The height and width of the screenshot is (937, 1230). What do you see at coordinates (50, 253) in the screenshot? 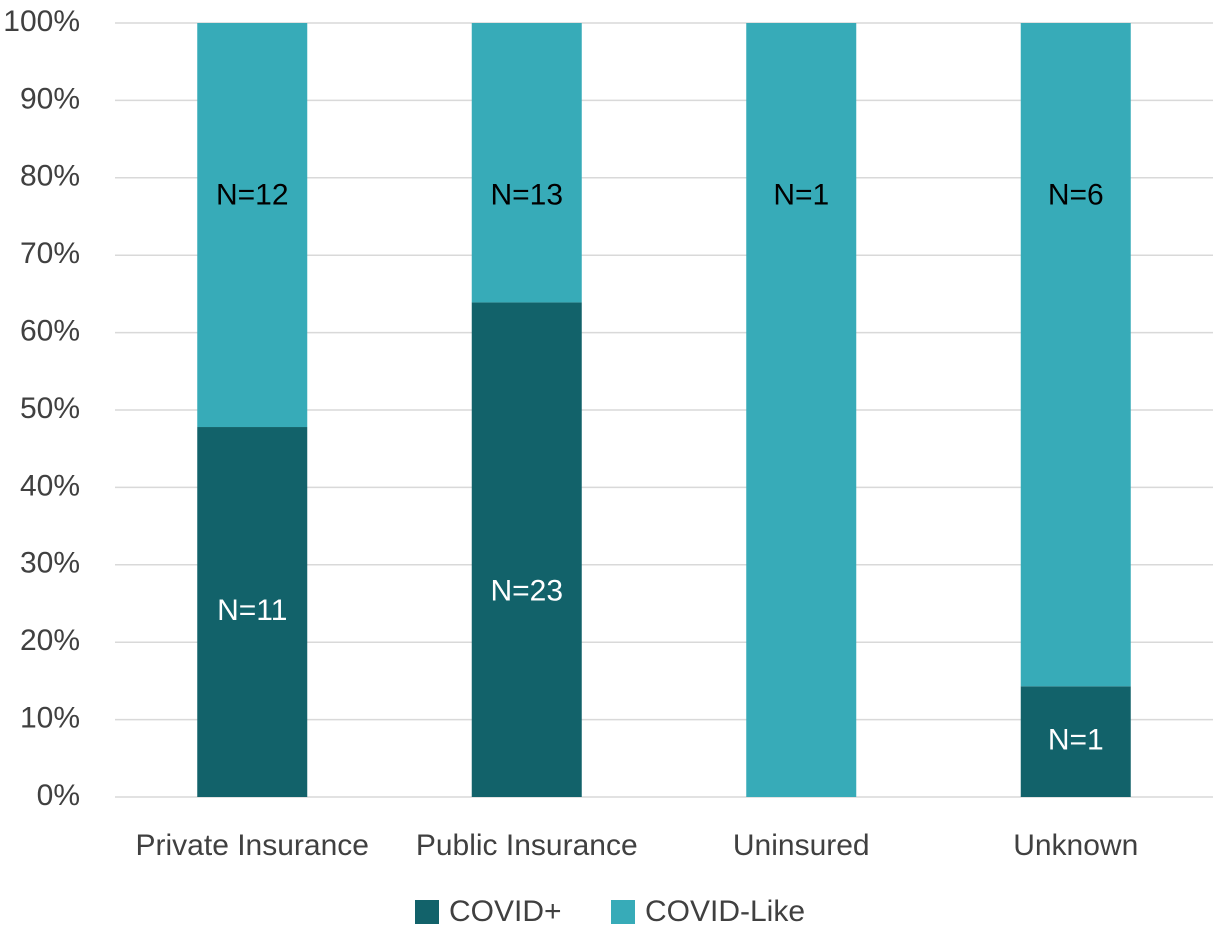
I see `y-tick-label: 70%` at bounding box center [50, 253].